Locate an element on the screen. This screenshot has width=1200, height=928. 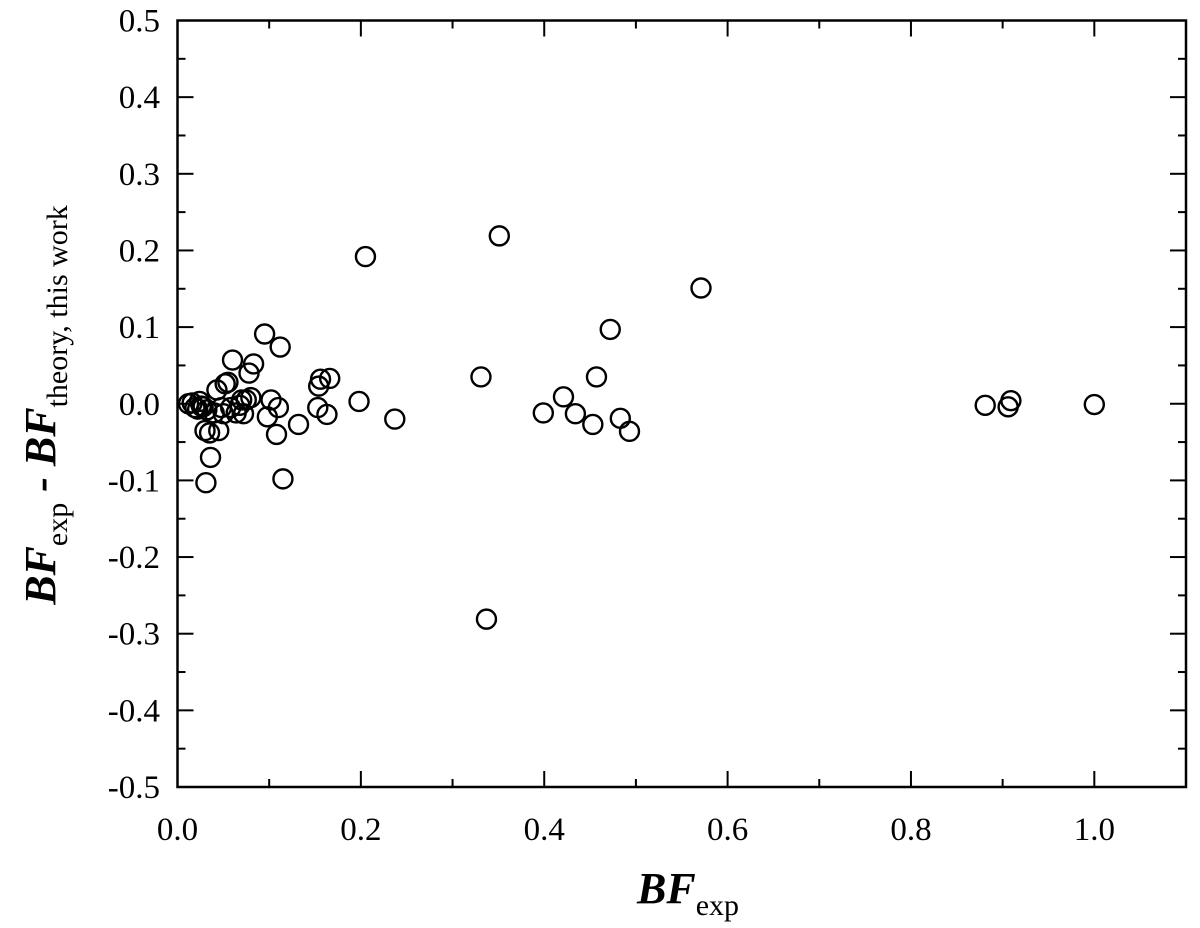
x-tick-label: 0.2 is located at coordinates (360, 830).